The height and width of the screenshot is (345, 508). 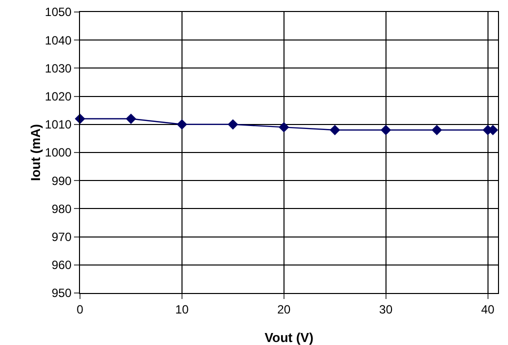 I want to click on y-tick-label: 1020, so click(x=58, y=97).